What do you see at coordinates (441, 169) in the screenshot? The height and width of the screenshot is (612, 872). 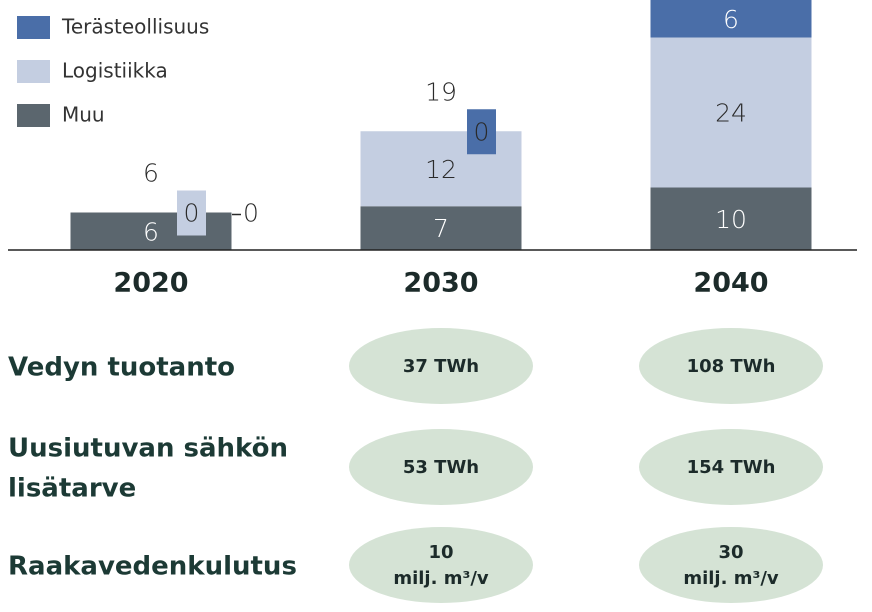 I see `value-label: 12` at bounding box center [441, 169].